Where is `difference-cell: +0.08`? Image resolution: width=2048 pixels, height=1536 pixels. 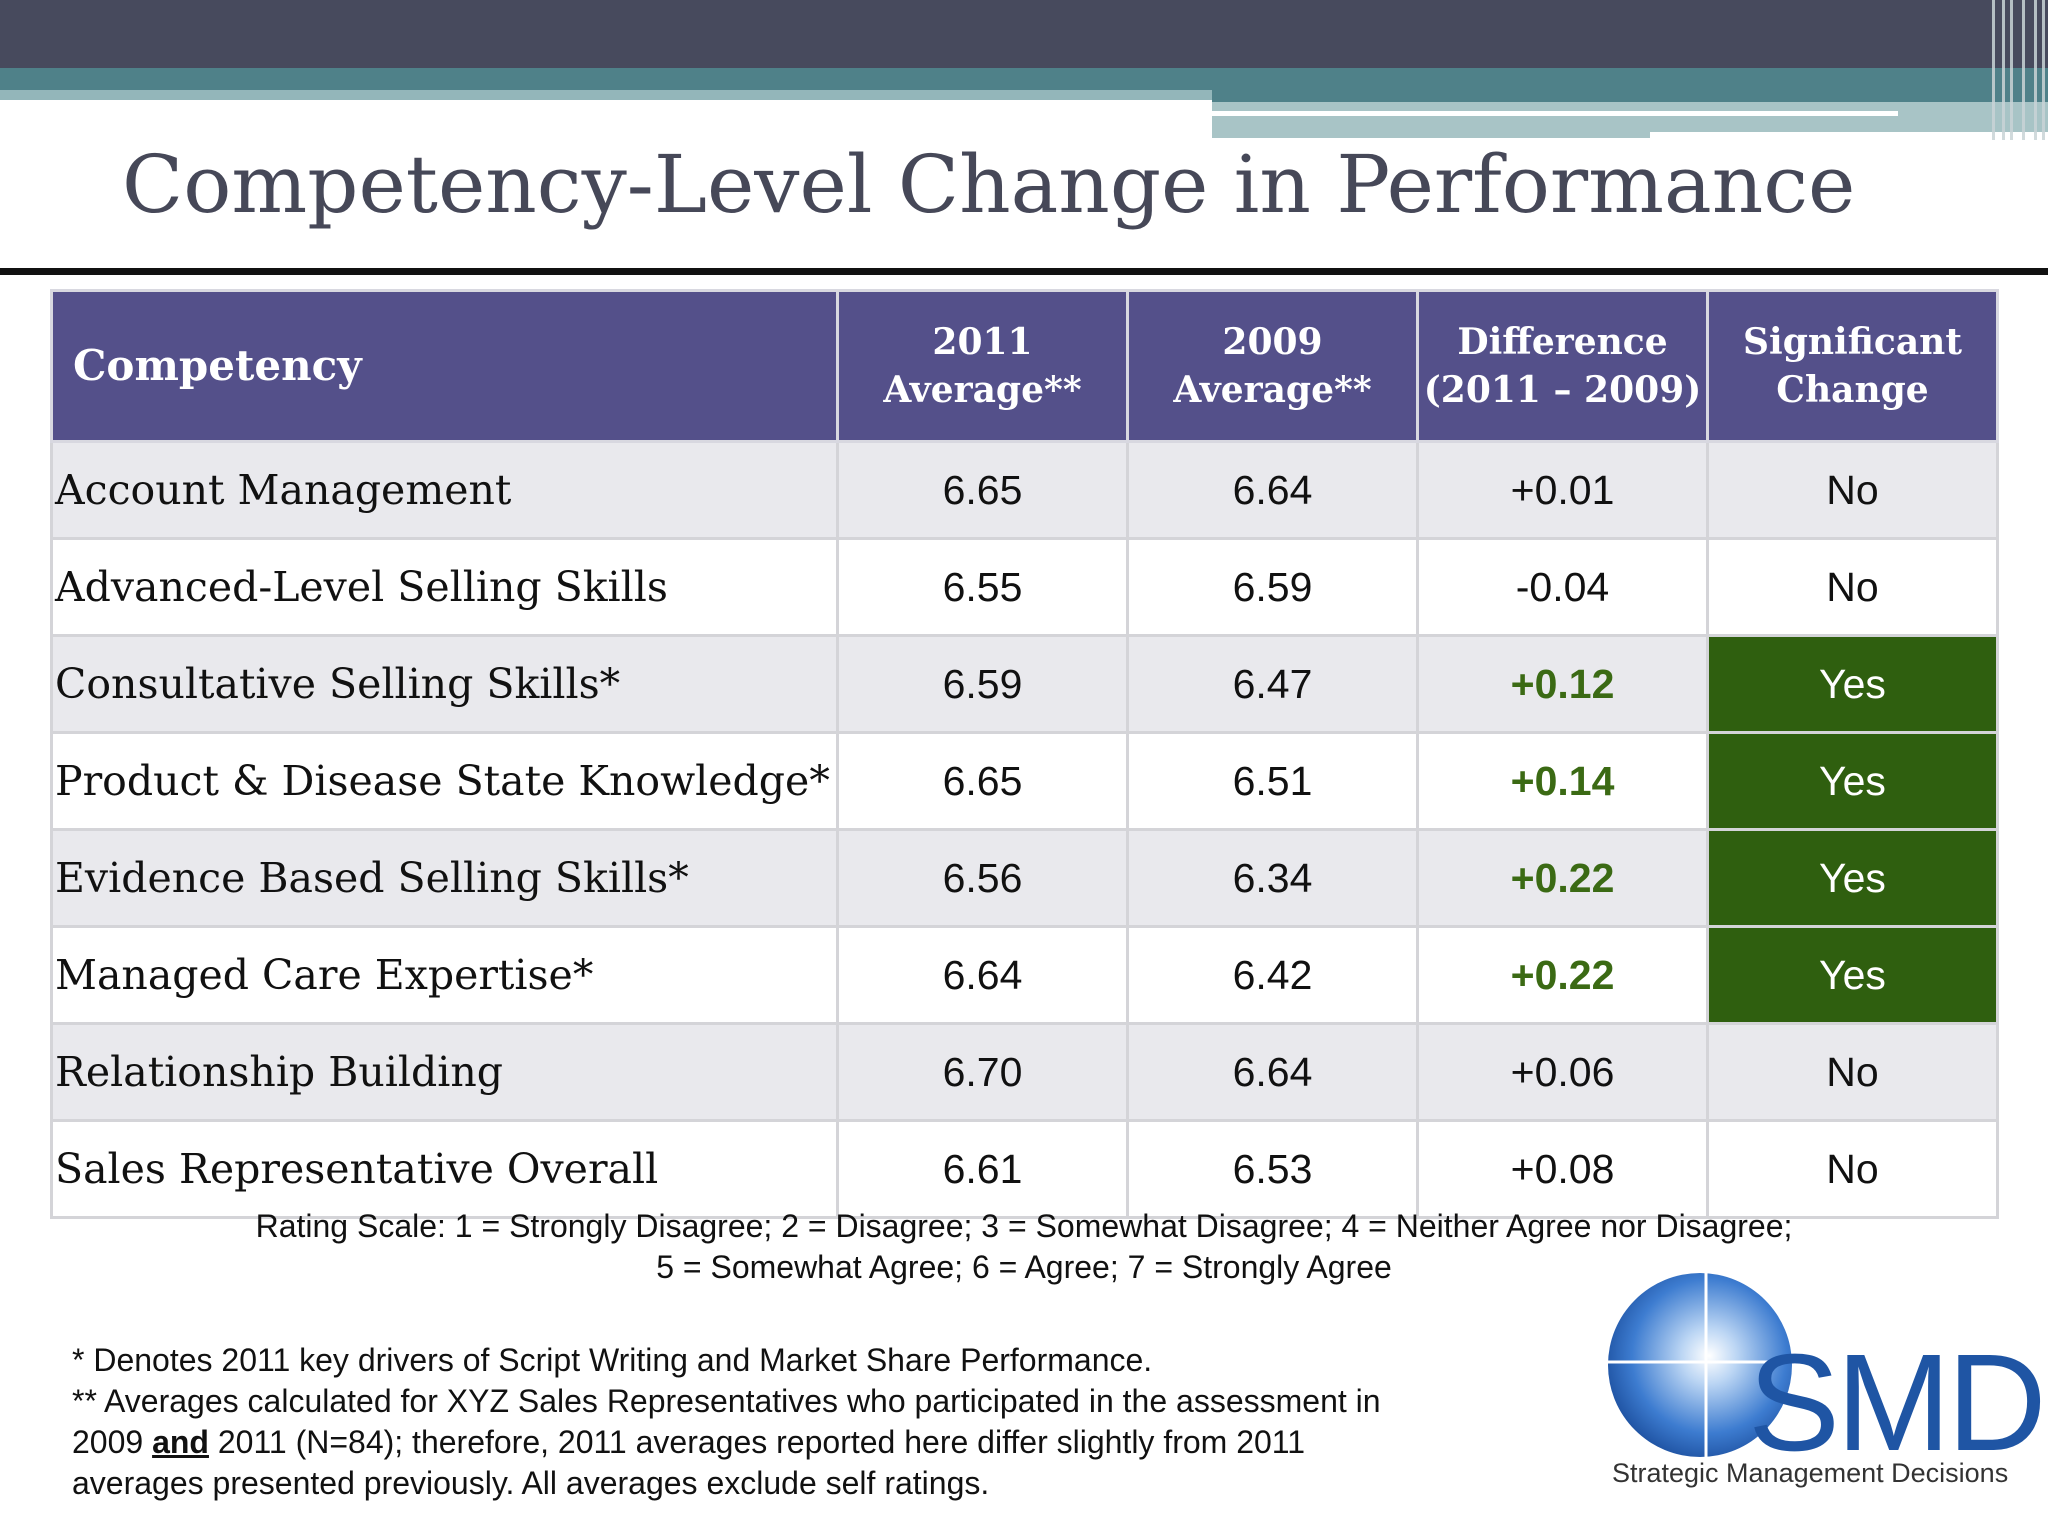
difference-cell: +0.08 is located at coordinates (1562, 1169).